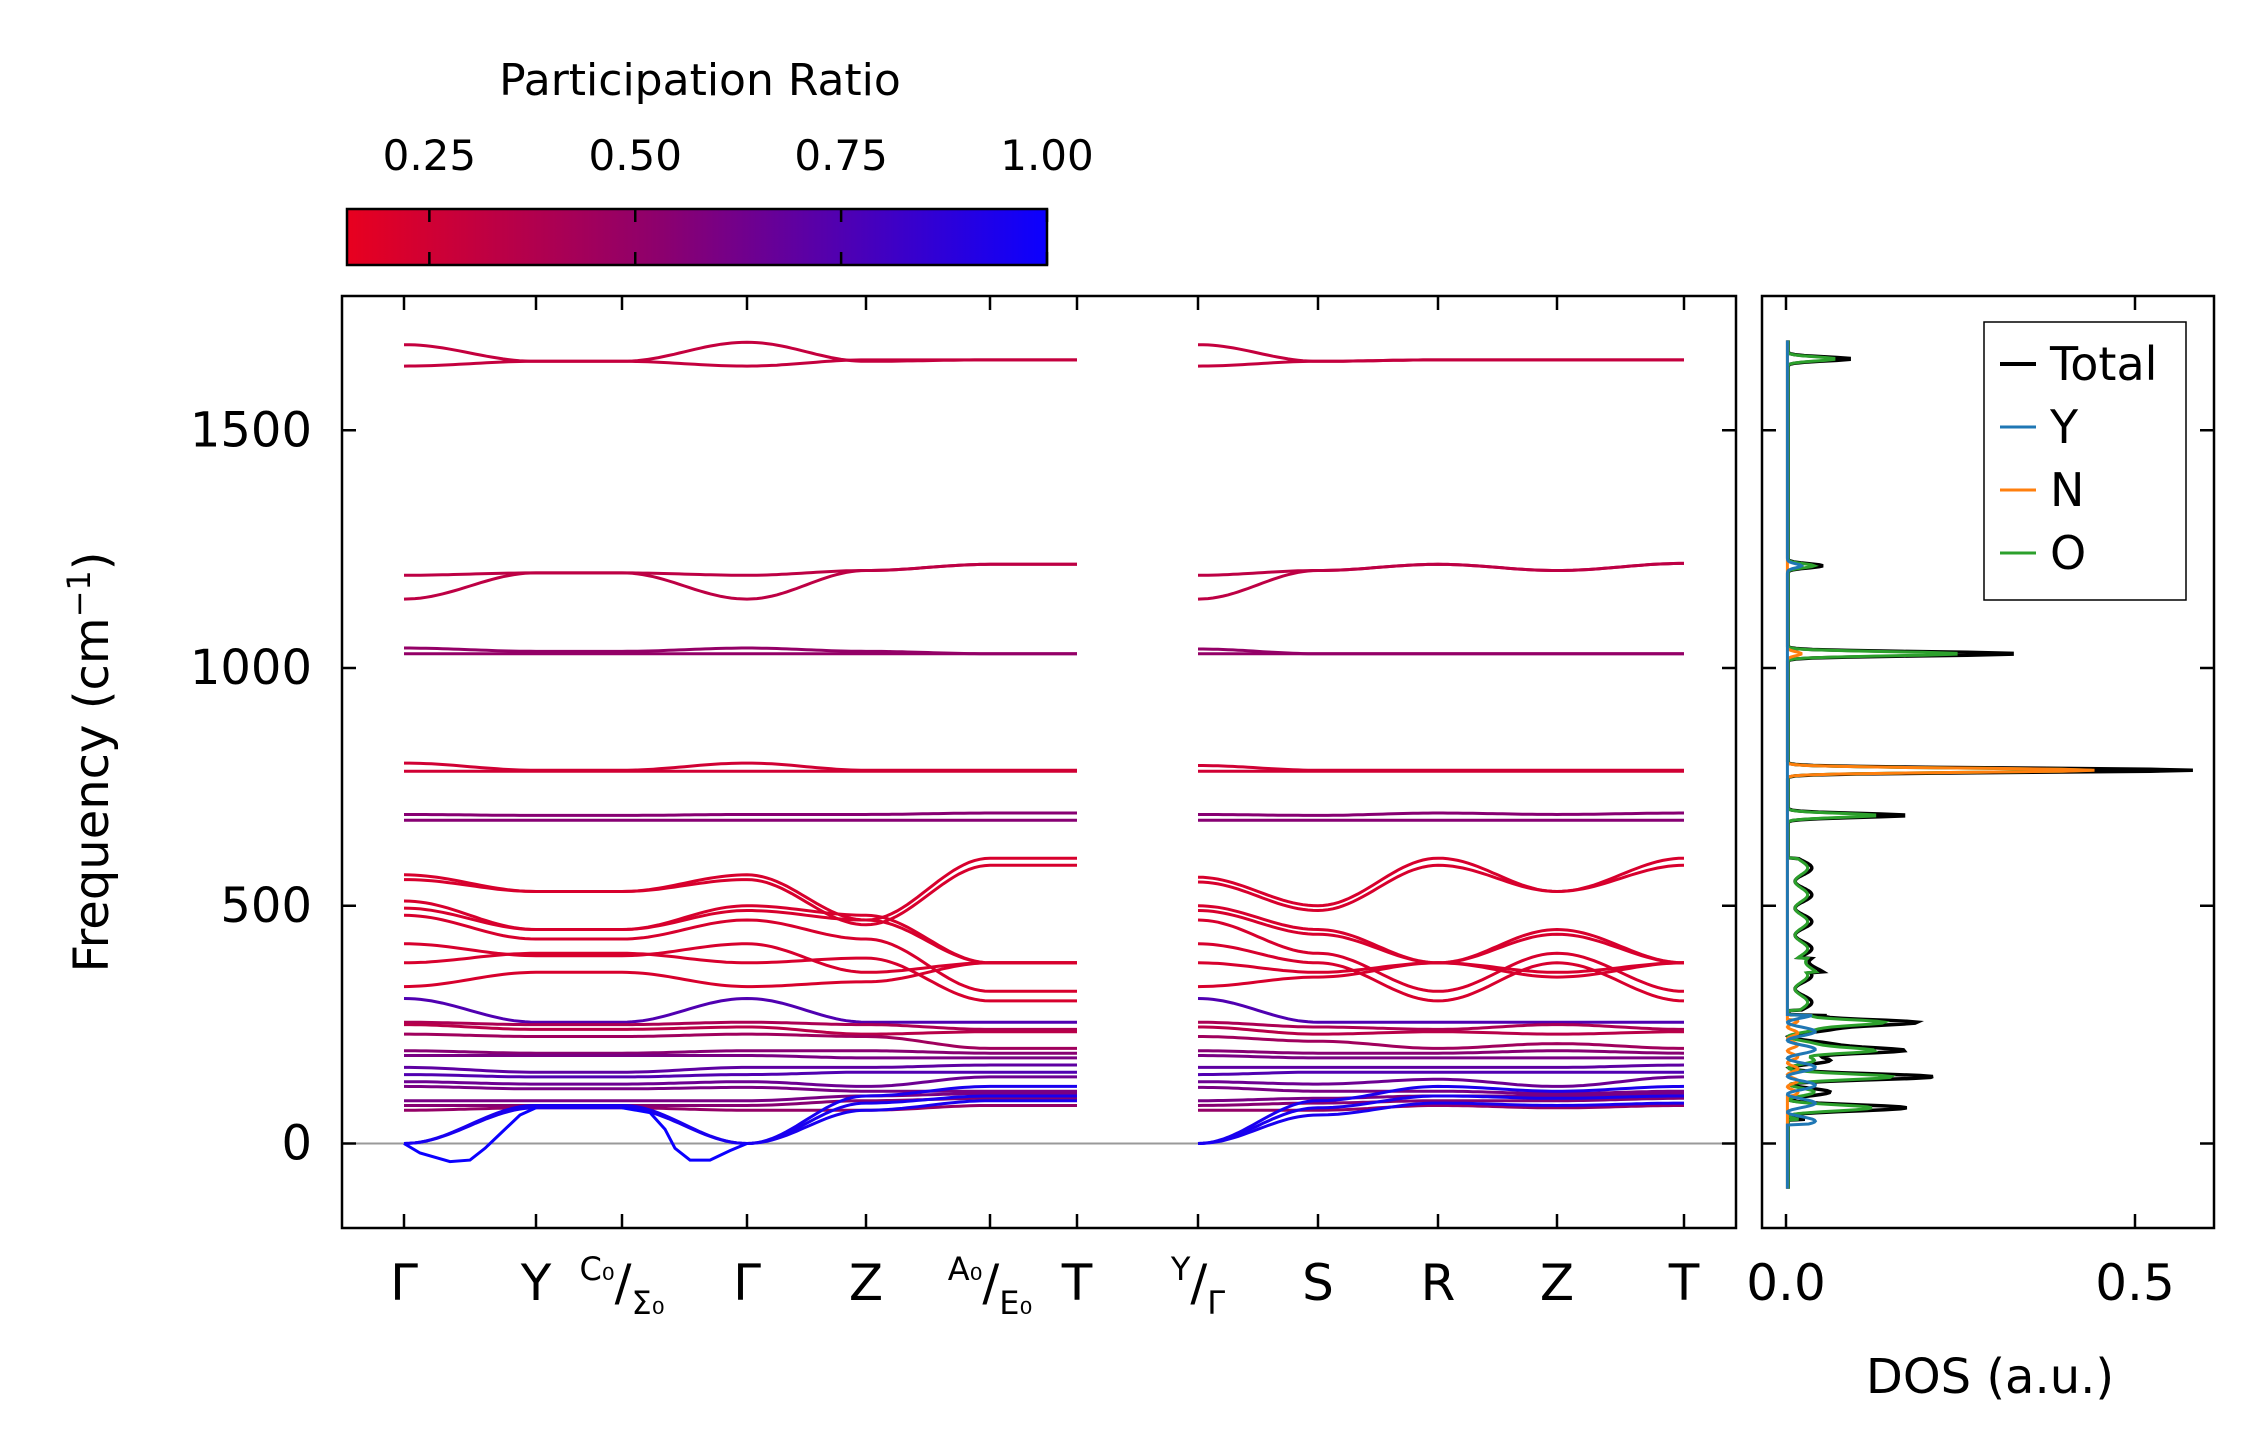 The image size is (2259, 1455). Describe the element at coordinates (697, 237) in the screenshot. I see `colorbar-gradient` at that location.